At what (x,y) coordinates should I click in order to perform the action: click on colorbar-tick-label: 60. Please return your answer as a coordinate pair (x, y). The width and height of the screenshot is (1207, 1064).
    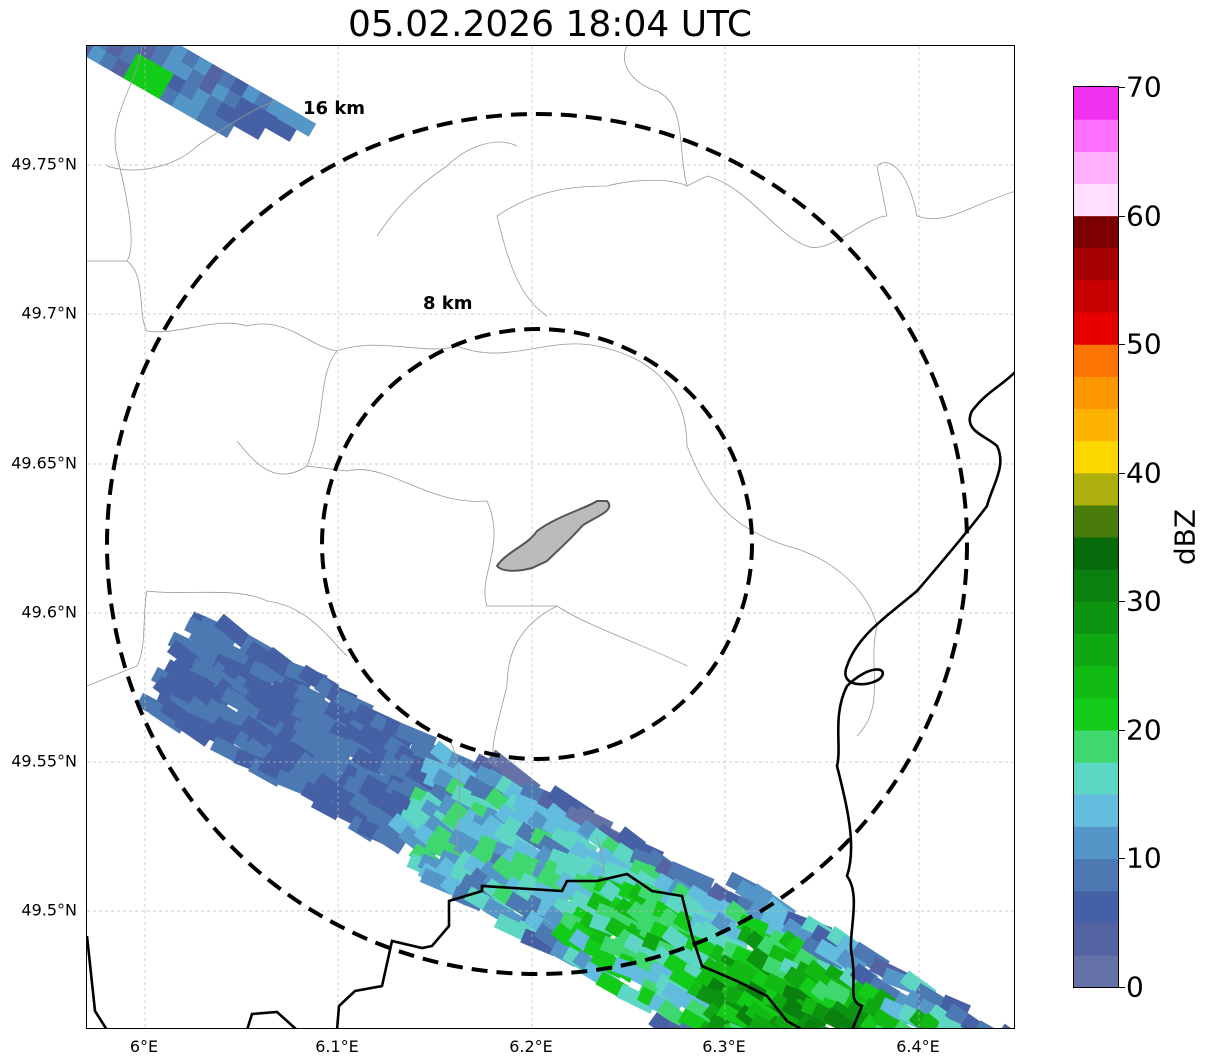
    Looking at the image, I should click on (1144, 216).